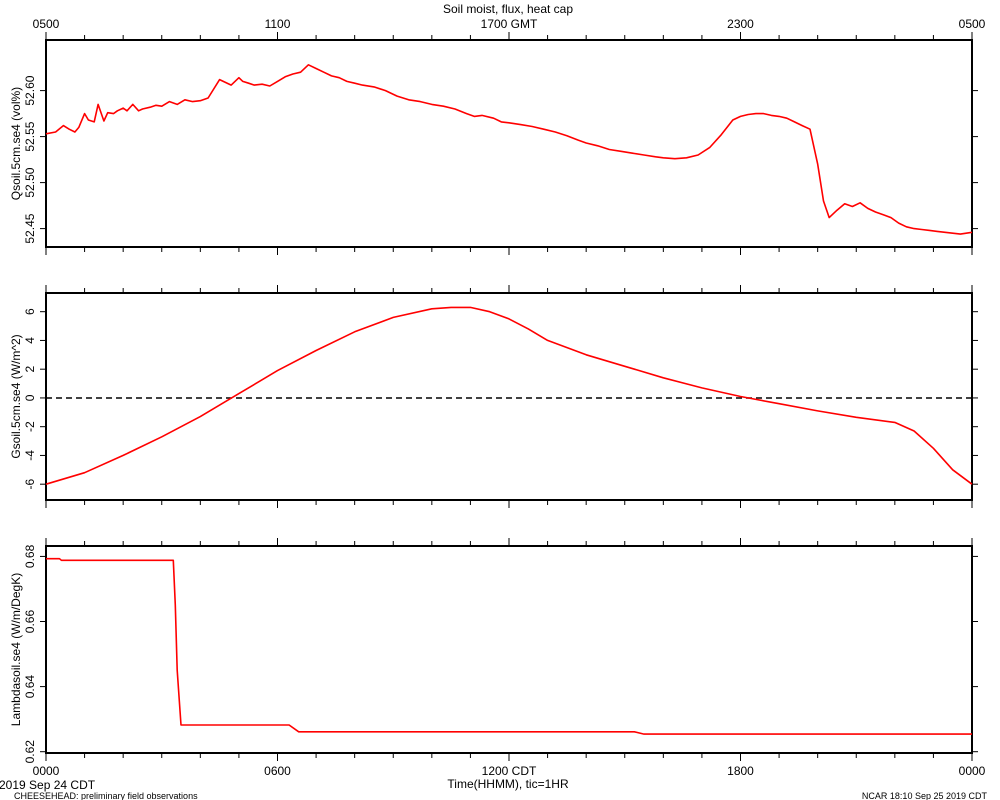 The height and width of the screenshot is (800, 1000). I want to click on gmt-tick-label: 2300, so click(740, 24).